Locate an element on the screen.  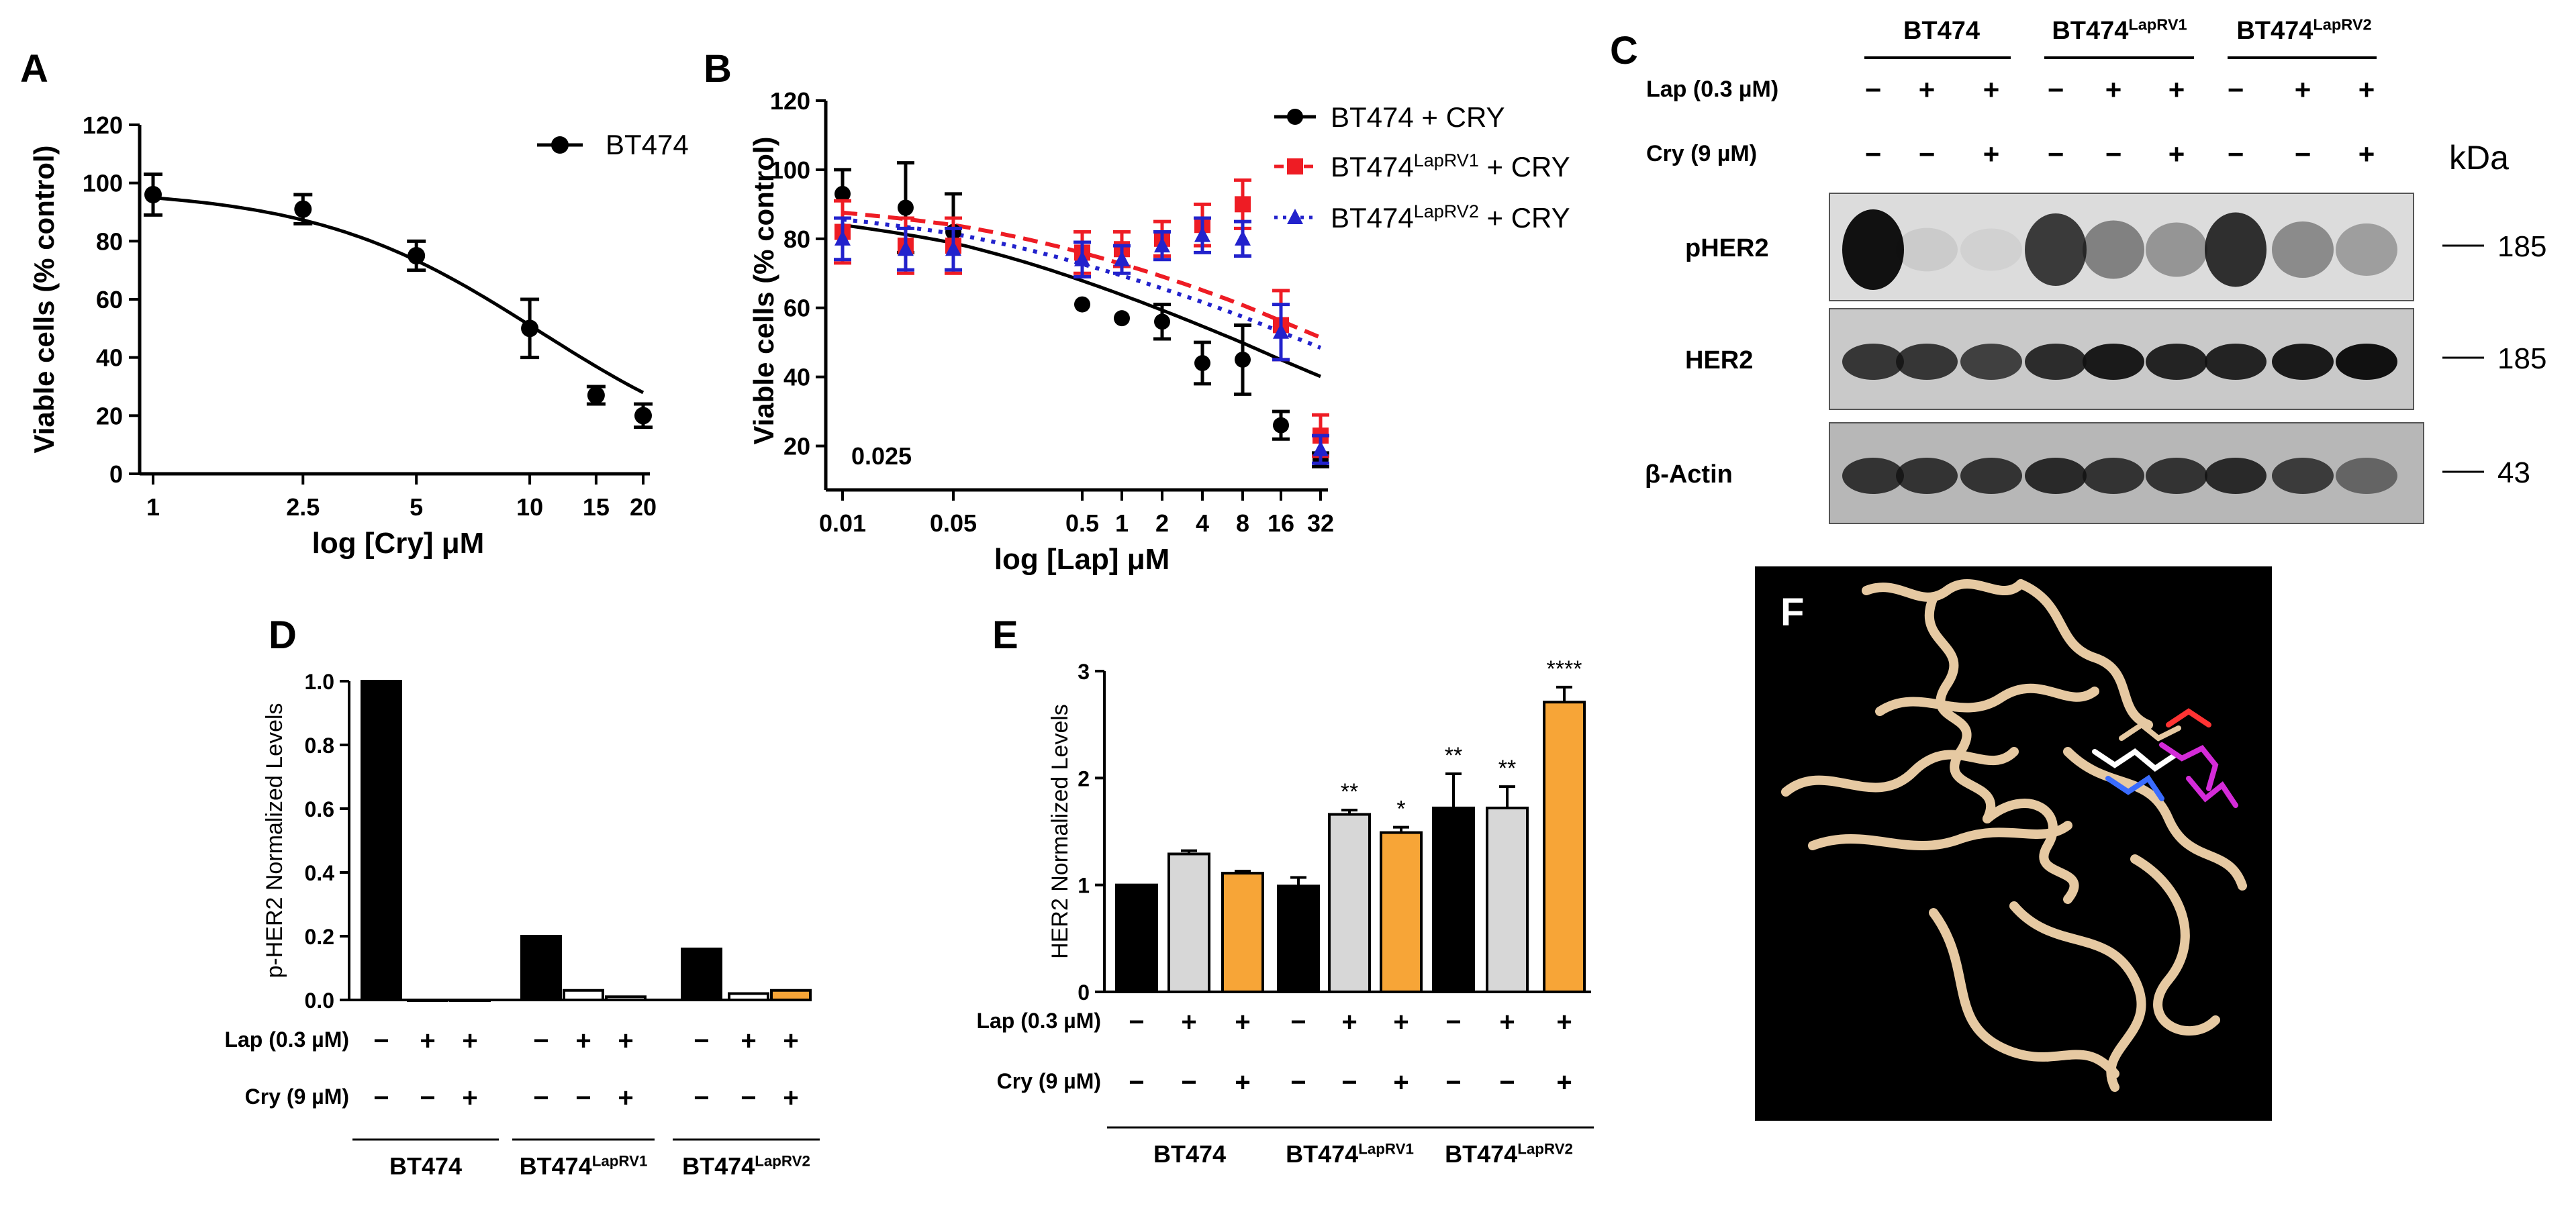
y-tick-label: 1.0 is located at coordinates (319, 682).